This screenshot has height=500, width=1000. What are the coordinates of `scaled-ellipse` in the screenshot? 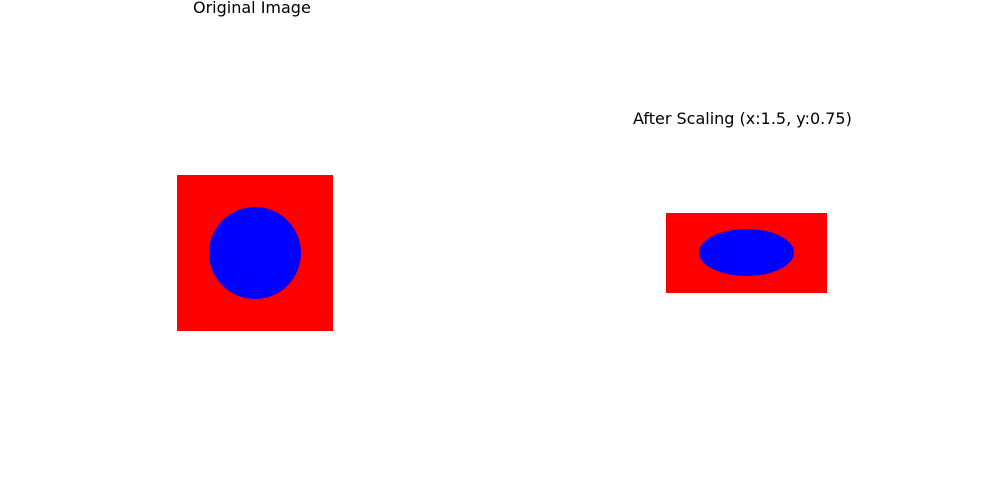 It's located at (746, 252).